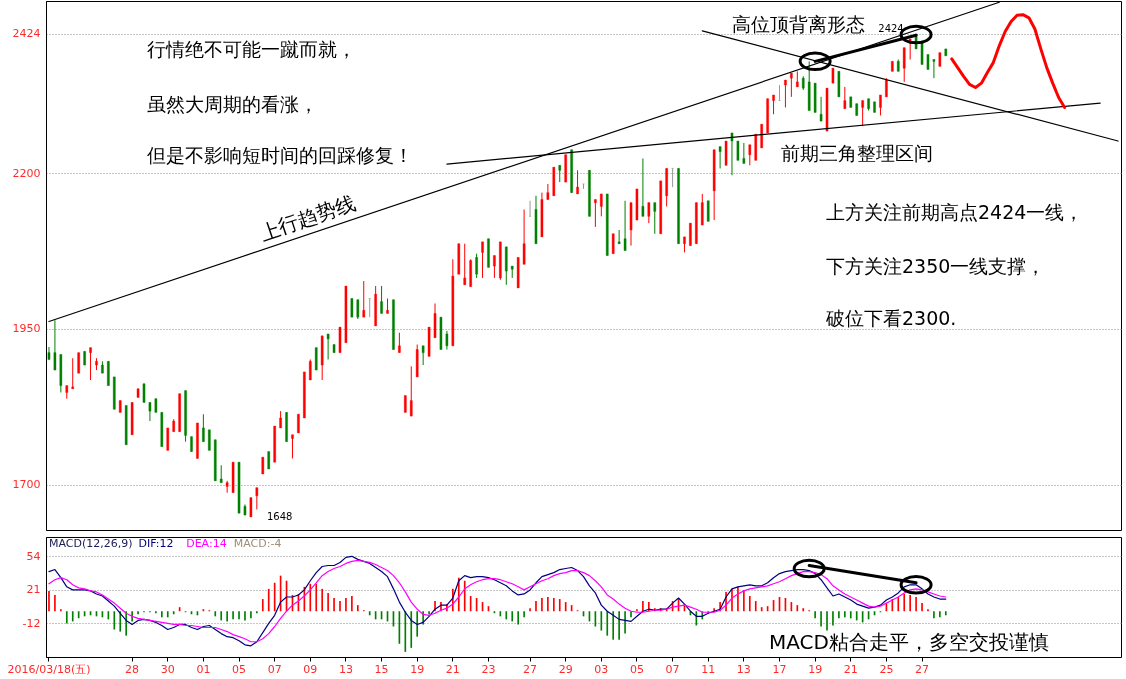 Image resolution: width=1126 pixels, height=679 pixels. Describe the element at coordinates (156, 543) in the screenshot. I see `text: DIF:12` at that location.